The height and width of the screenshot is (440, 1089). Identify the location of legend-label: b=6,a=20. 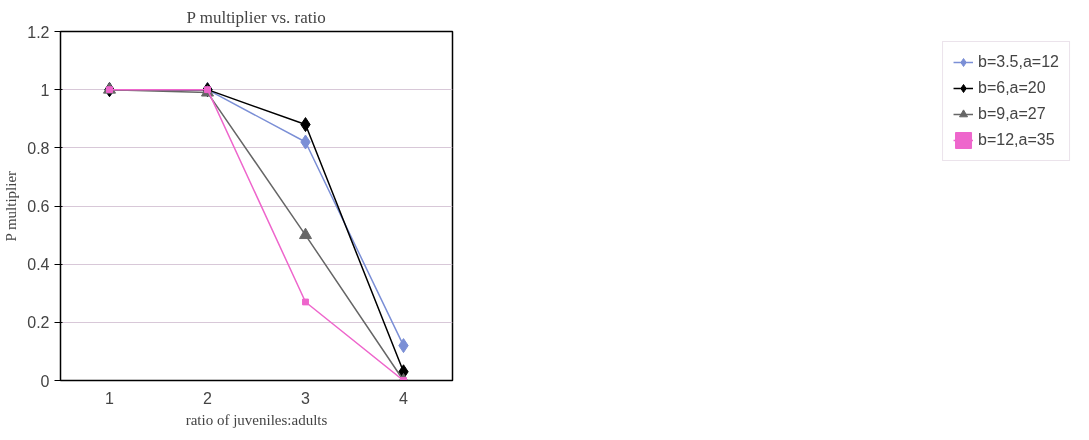
(1012, 88).